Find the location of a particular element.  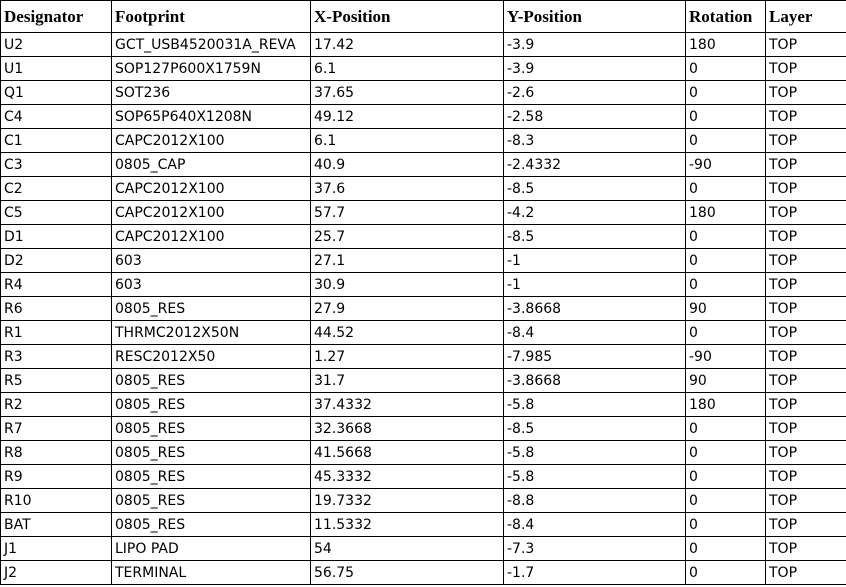

designator-cell: R7 is located at coordinates (56, 428).